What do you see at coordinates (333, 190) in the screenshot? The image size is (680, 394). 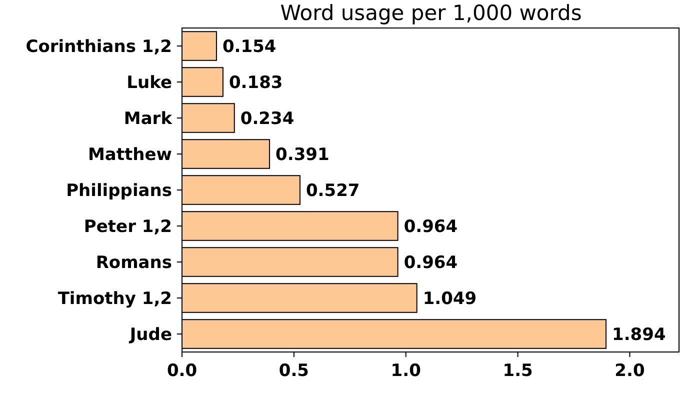 I see `data-label: 0.527` at bounding box center [333, 190].